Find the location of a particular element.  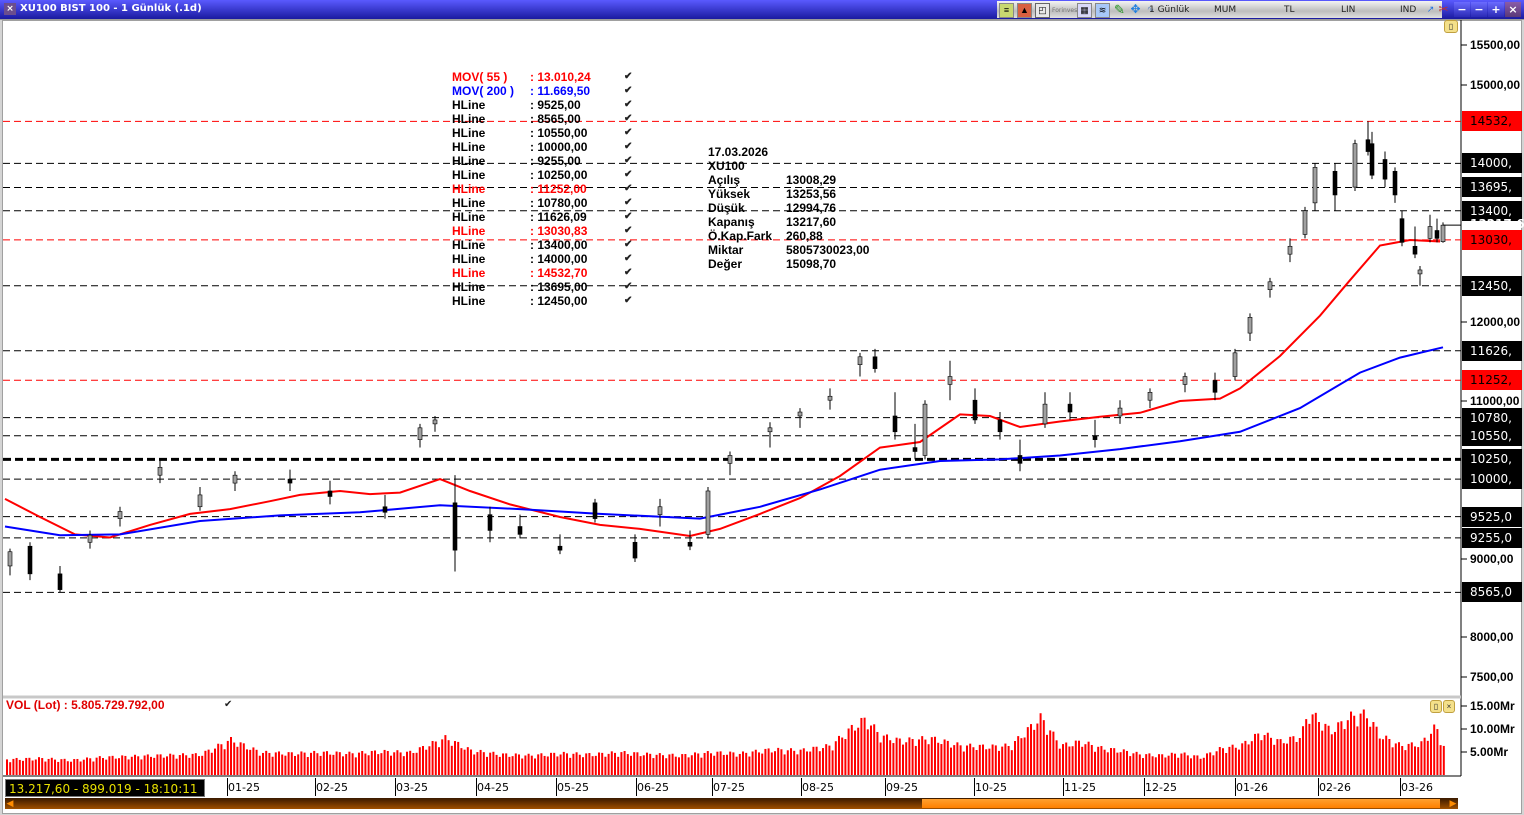

legend-value: : 9525,00 is located at coordinates (555, 105).